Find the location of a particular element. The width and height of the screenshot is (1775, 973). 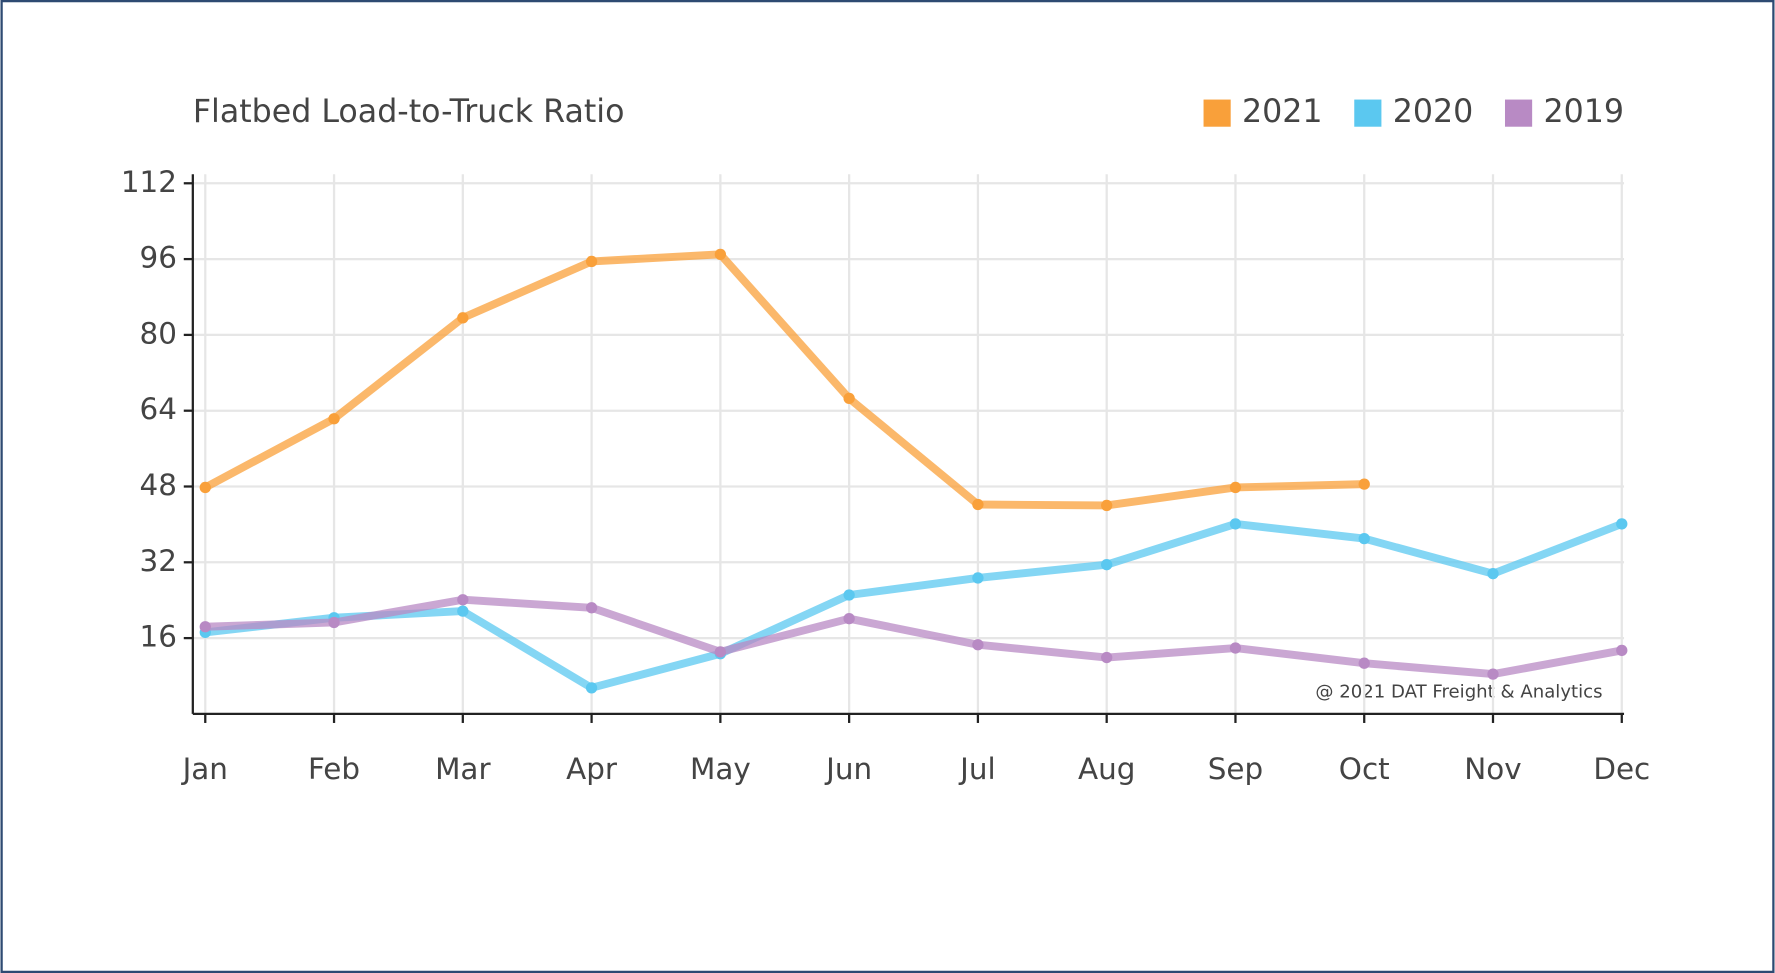

annotation: @ 2021 DAT Freight & Analytics is located at coordinates (1458, 691).